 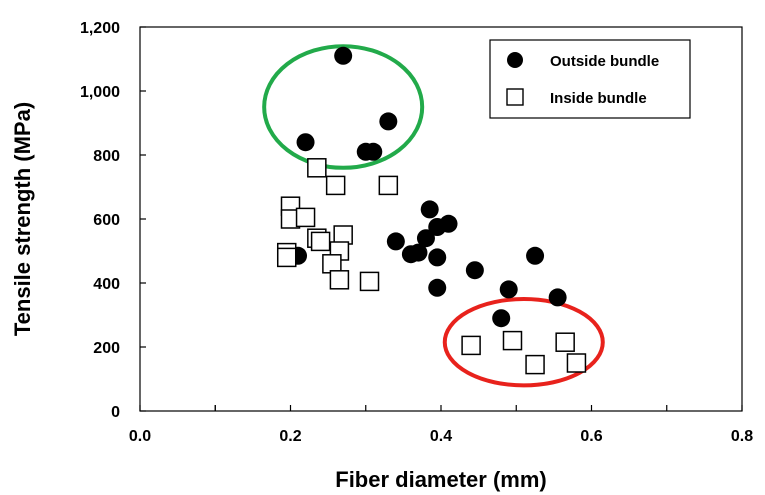 What do you see at coordinates (742, 436) in the screenshot?
I see `x-tick-label: 0.8` at bounding box center [742, 436].